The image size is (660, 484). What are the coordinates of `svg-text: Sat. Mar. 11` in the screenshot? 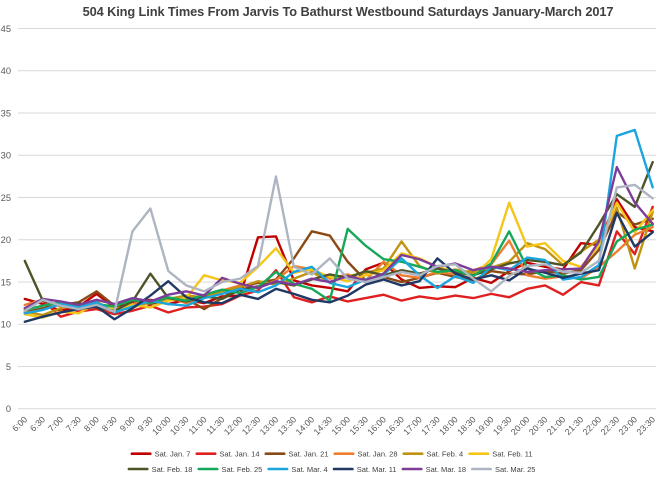 It's located at (377, 469).